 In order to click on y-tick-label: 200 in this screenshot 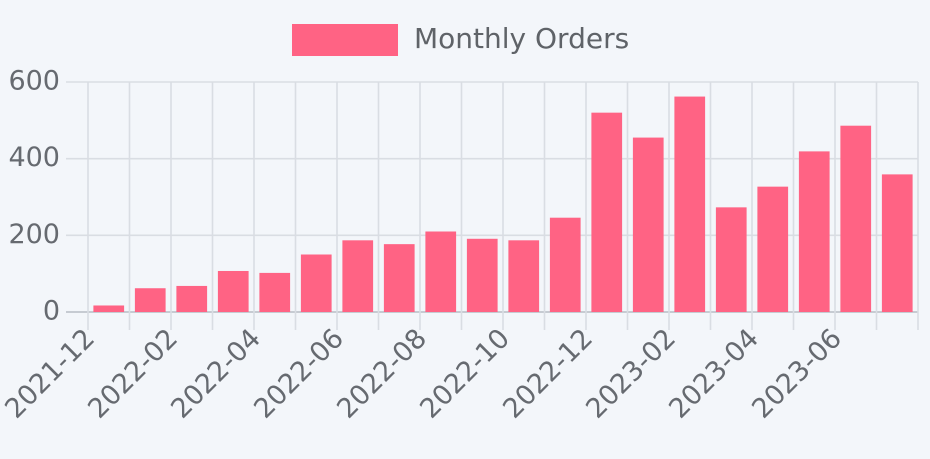, I will do `click(34, 234)`.